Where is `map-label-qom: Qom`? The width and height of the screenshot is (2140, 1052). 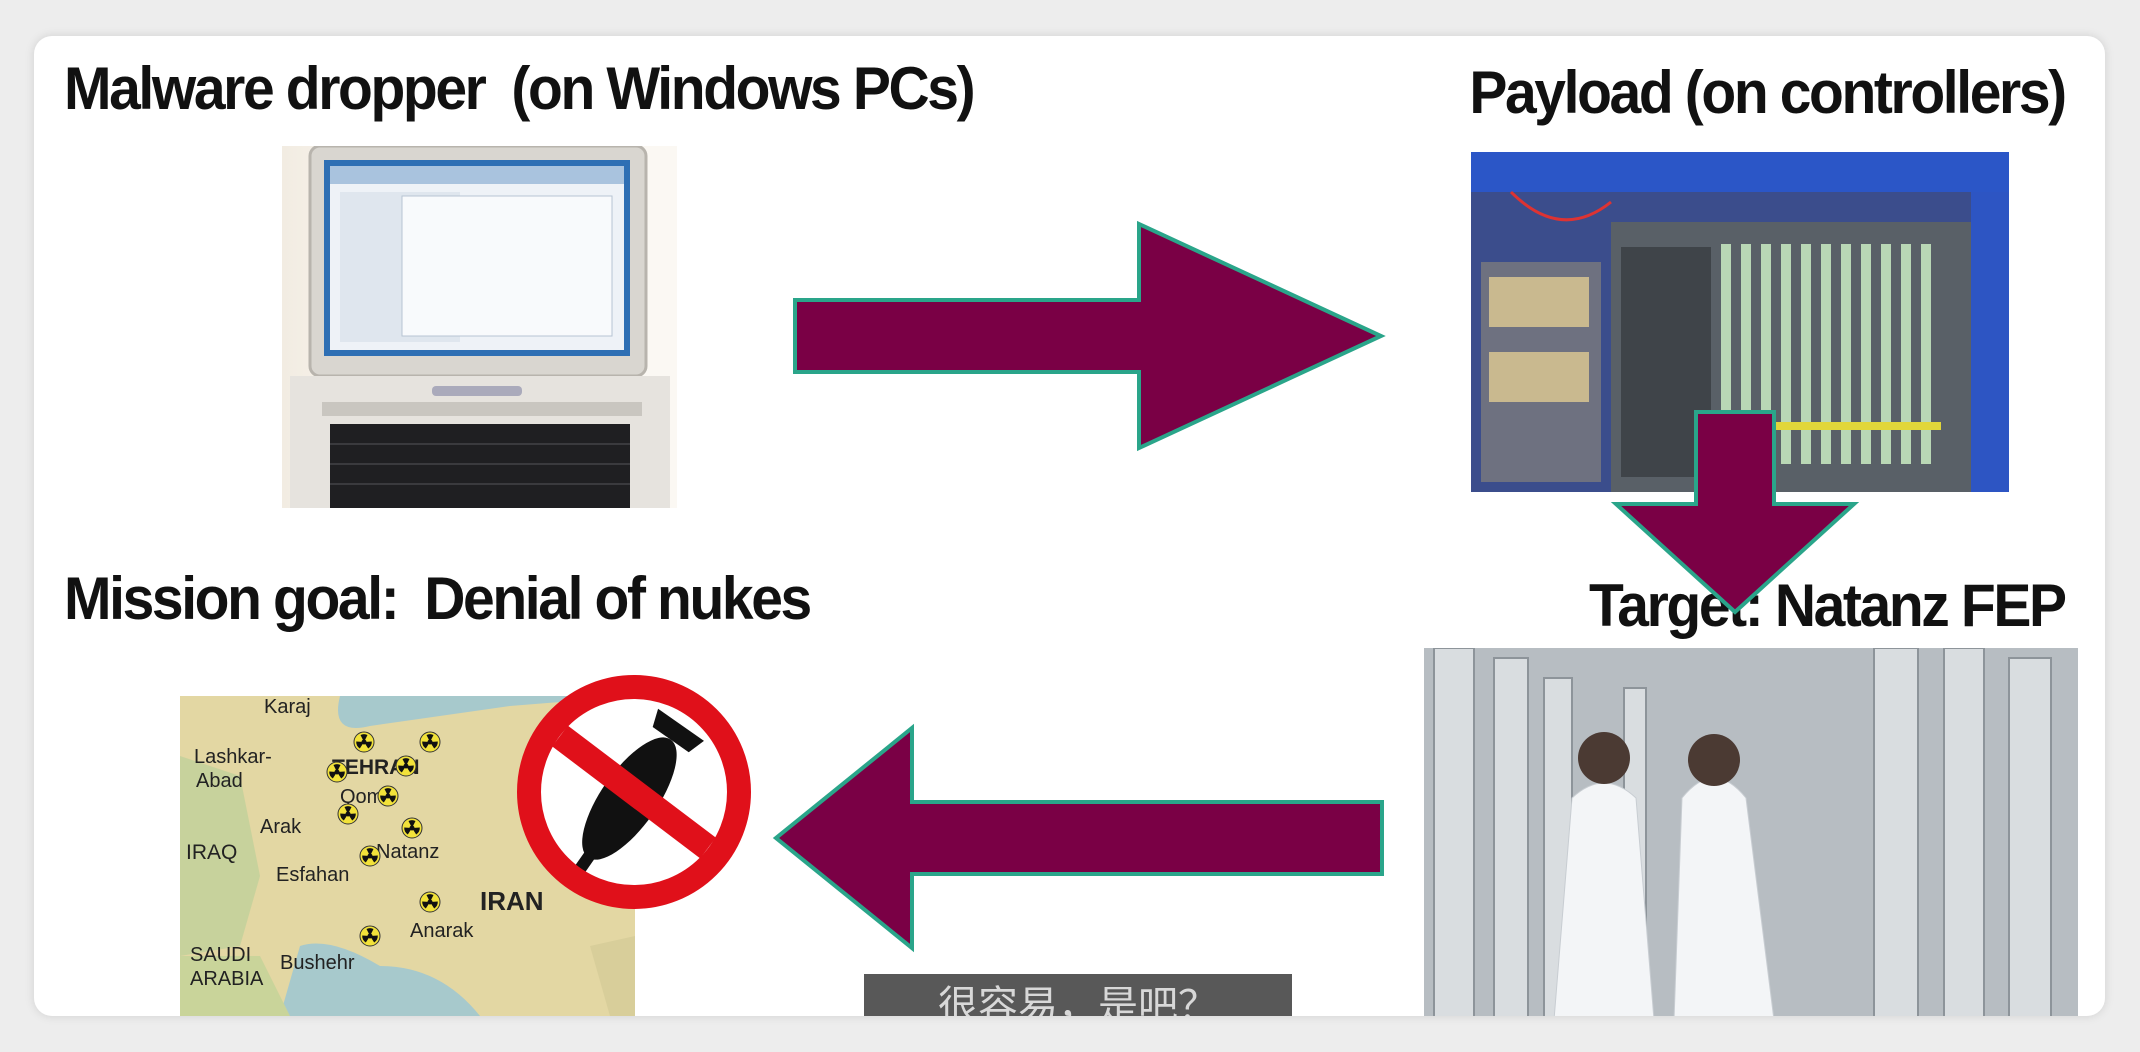 map-label-qom: Qom is located at coordinates (362, 797).